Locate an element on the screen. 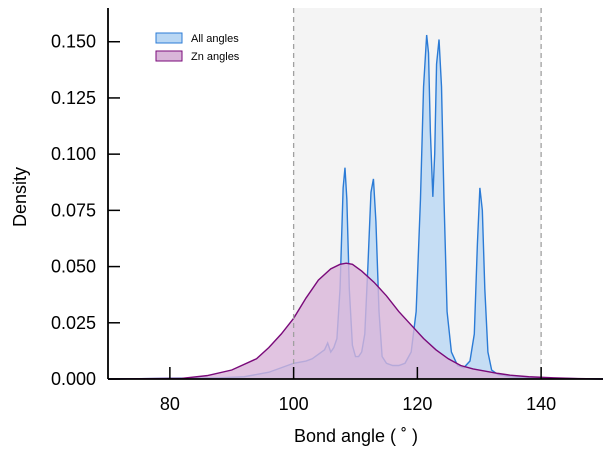 The width and height of the screenshot is (613, 457). legend-swatch-zn-angles is located at coordinates (169, 56).